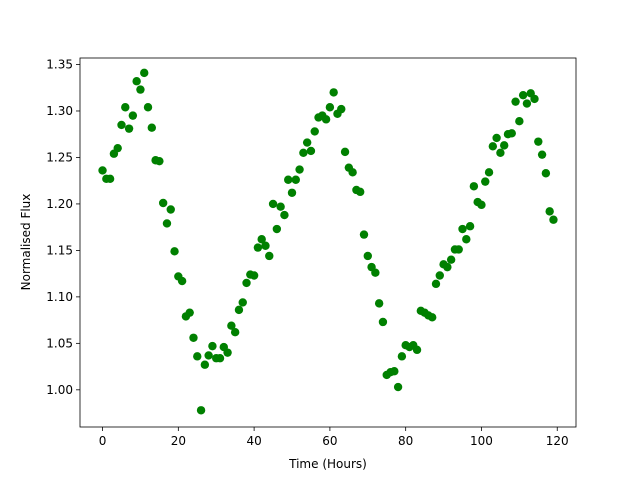 This screenshot has width=640, height=480. I want to click on x-tick-label: 80, so click(405, 441).